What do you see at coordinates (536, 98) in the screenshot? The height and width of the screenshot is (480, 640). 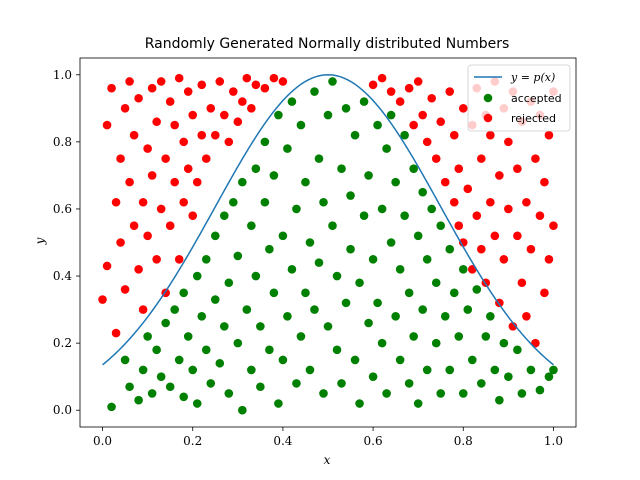 I see `legend-accepted-label: accepted` at bounding box center [536, 98].